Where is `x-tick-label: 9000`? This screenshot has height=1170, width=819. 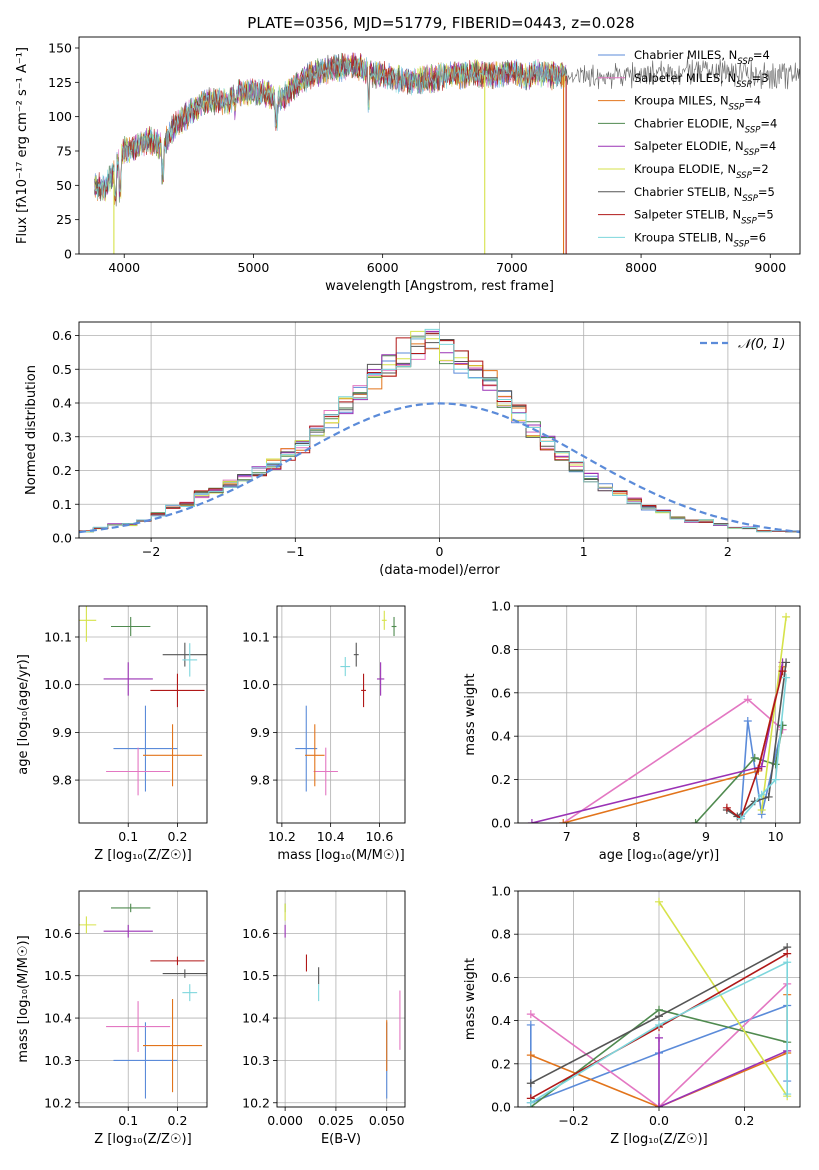 x-tick-label: 9000 is located at coordinates (770, 267).